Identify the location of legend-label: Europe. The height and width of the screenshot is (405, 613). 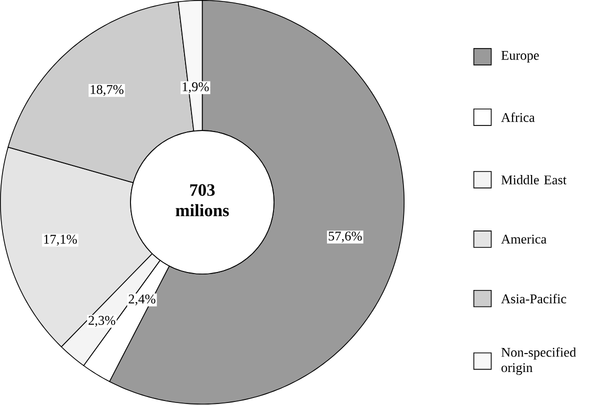
(520, 57).